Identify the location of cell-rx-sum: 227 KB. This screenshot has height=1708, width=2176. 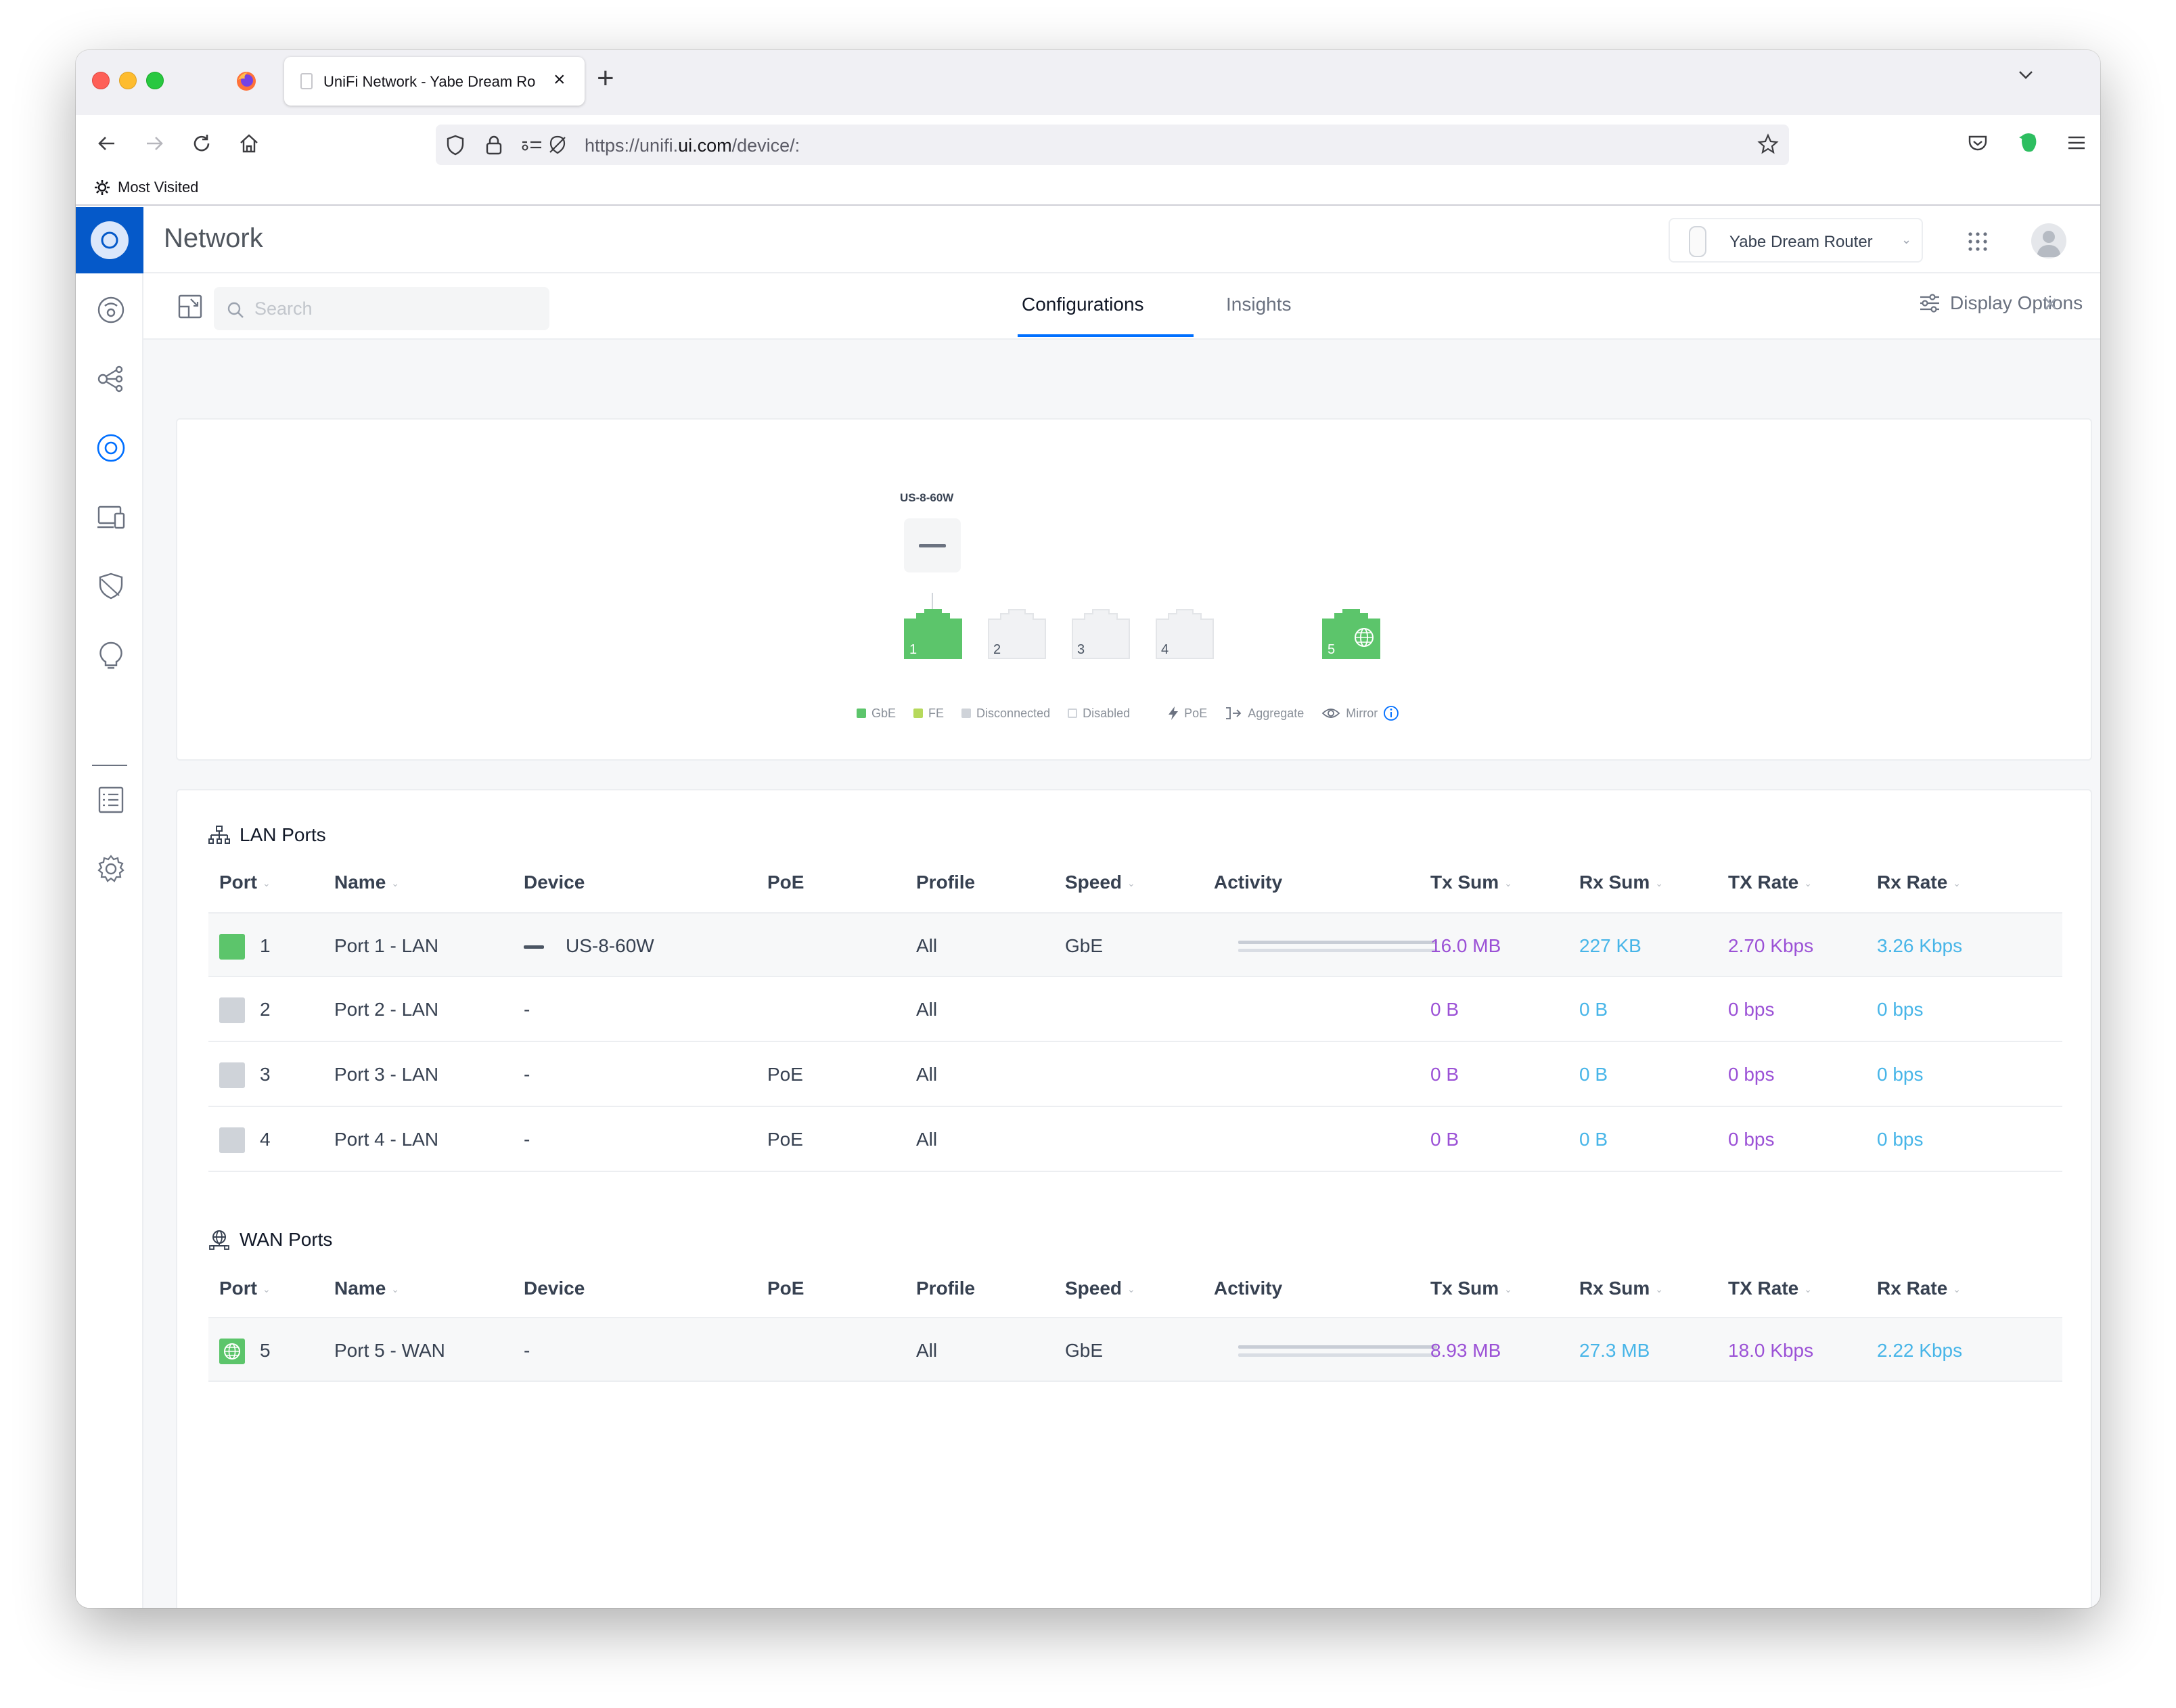
(1610, 946).